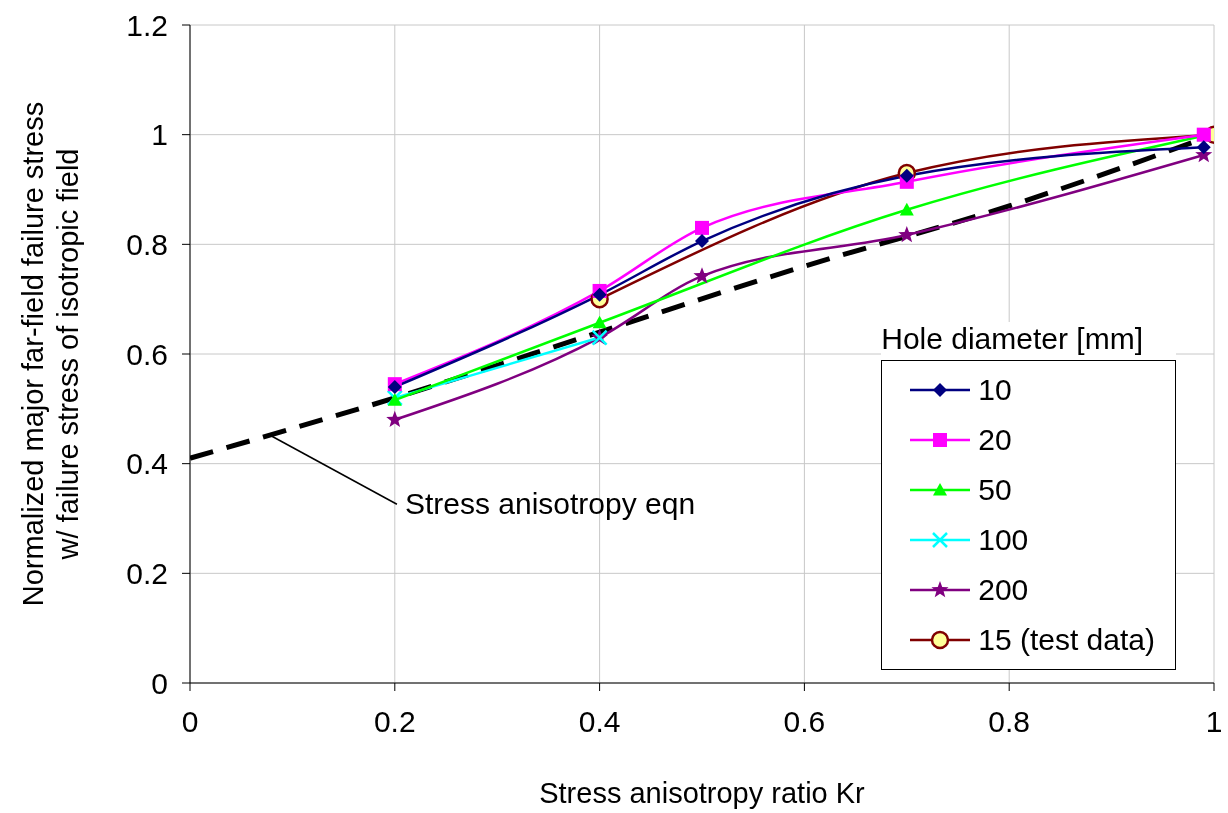  What do you see at coordinates (804, 722) in the screenshot?
I see `x-tick-label: 0.6` at bounding box center [804, 722].